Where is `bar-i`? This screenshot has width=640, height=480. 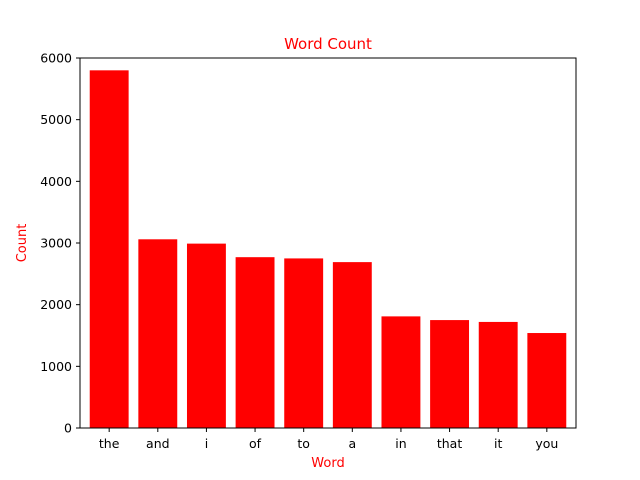
bar-i is located at coordinates (206, 335).